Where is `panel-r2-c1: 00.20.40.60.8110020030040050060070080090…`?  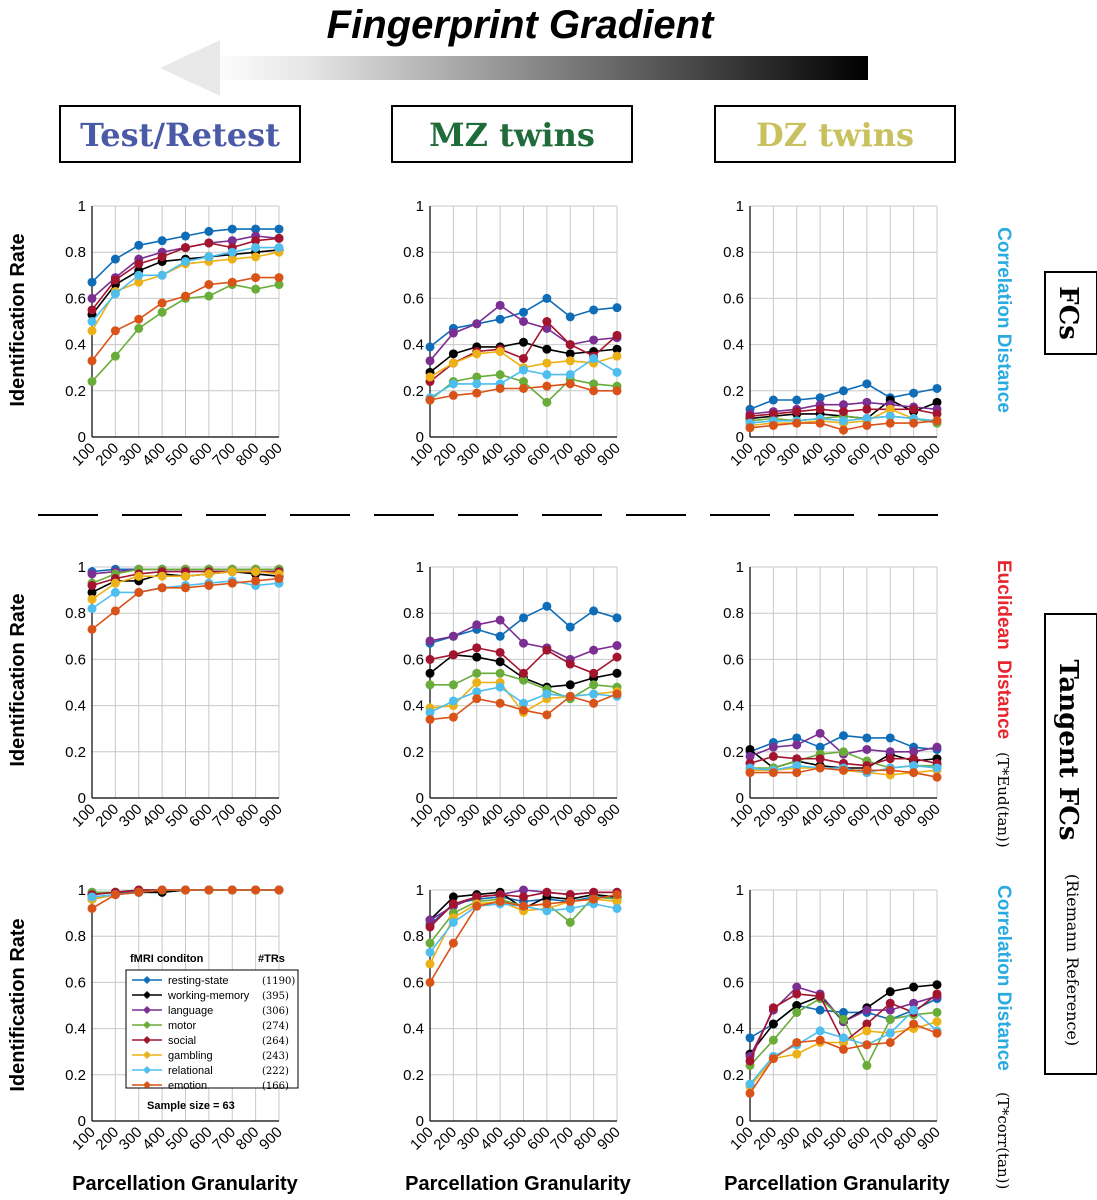
panel-r2-c1: 00.20.40.60.8110020030040050060070080090… is located at coordinates (175, 695).